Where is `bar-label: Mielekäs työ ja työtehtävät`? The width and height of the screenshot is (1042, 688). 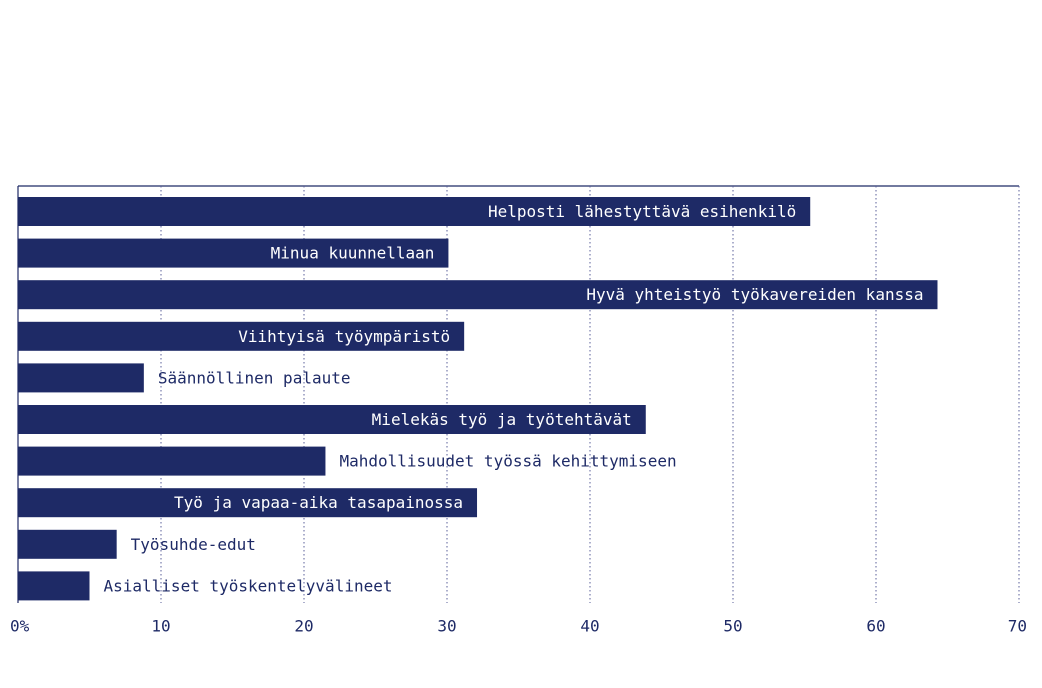 bar-label: Mielekäs työ ja työtehtävät is located at coordinates (502, 419).